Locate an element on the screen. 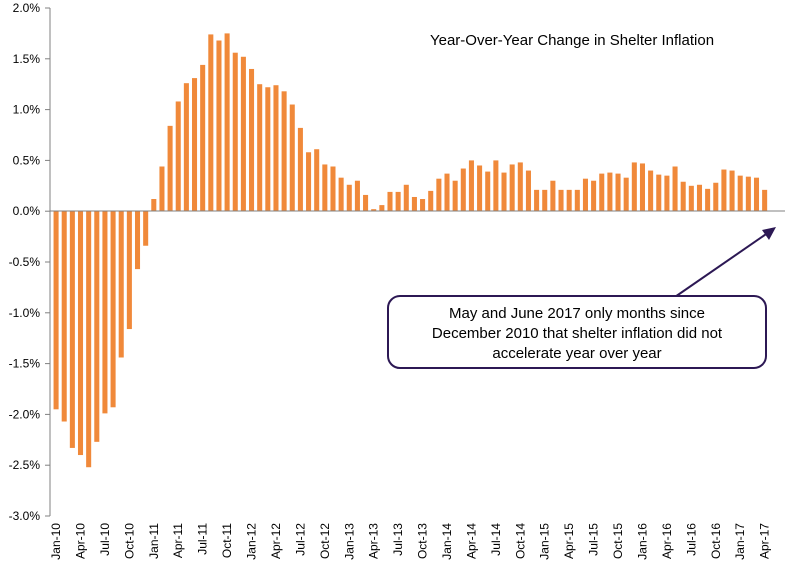 This screenshot has width=800, height=588. x-tick-label: Apr-14 is located at coordinates (471, 541).